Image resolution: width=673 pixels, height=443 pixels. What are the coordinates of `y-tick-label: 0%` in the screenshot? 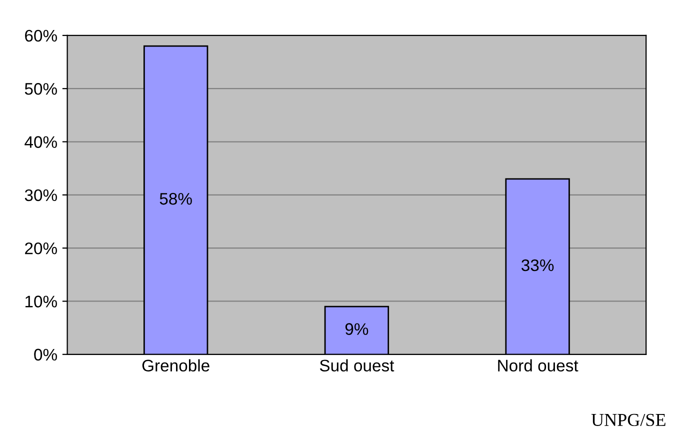 It's located at (45, 354).